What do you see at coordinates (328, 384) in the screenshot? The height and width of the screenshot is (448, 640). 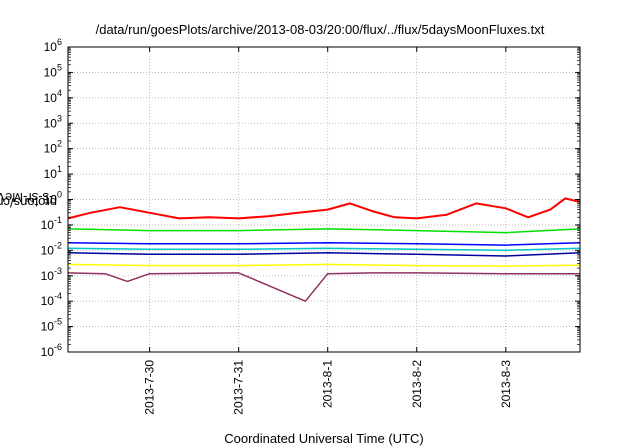 I see `x-tick-label: 2013-8-1` at bounding box center [328, 384].